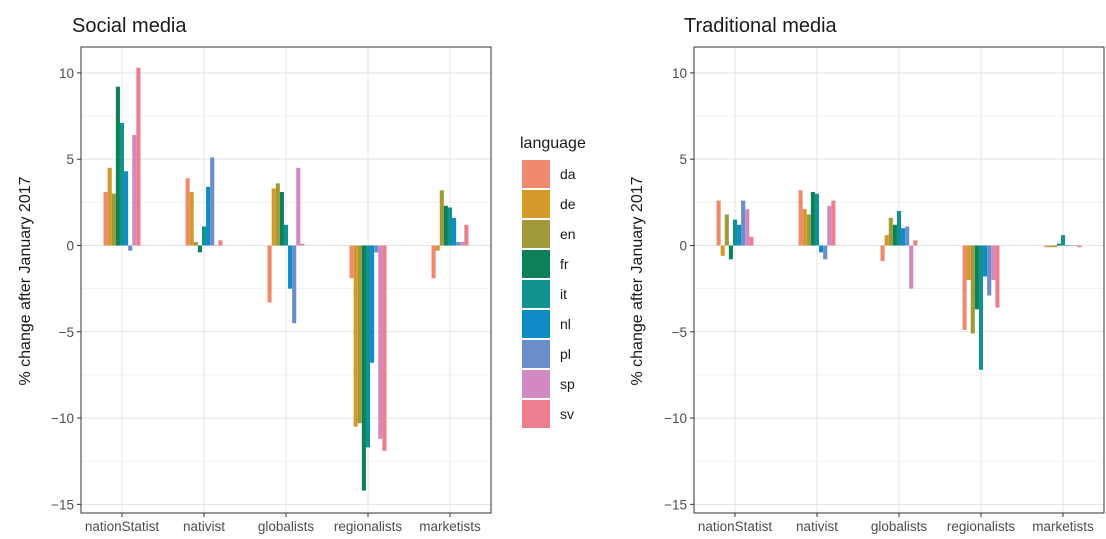 This screenshot has height=539, width=1106. Describe the element at coordinates (568, 204) in the screenshot. I see `legend-label-de: de` at that location.